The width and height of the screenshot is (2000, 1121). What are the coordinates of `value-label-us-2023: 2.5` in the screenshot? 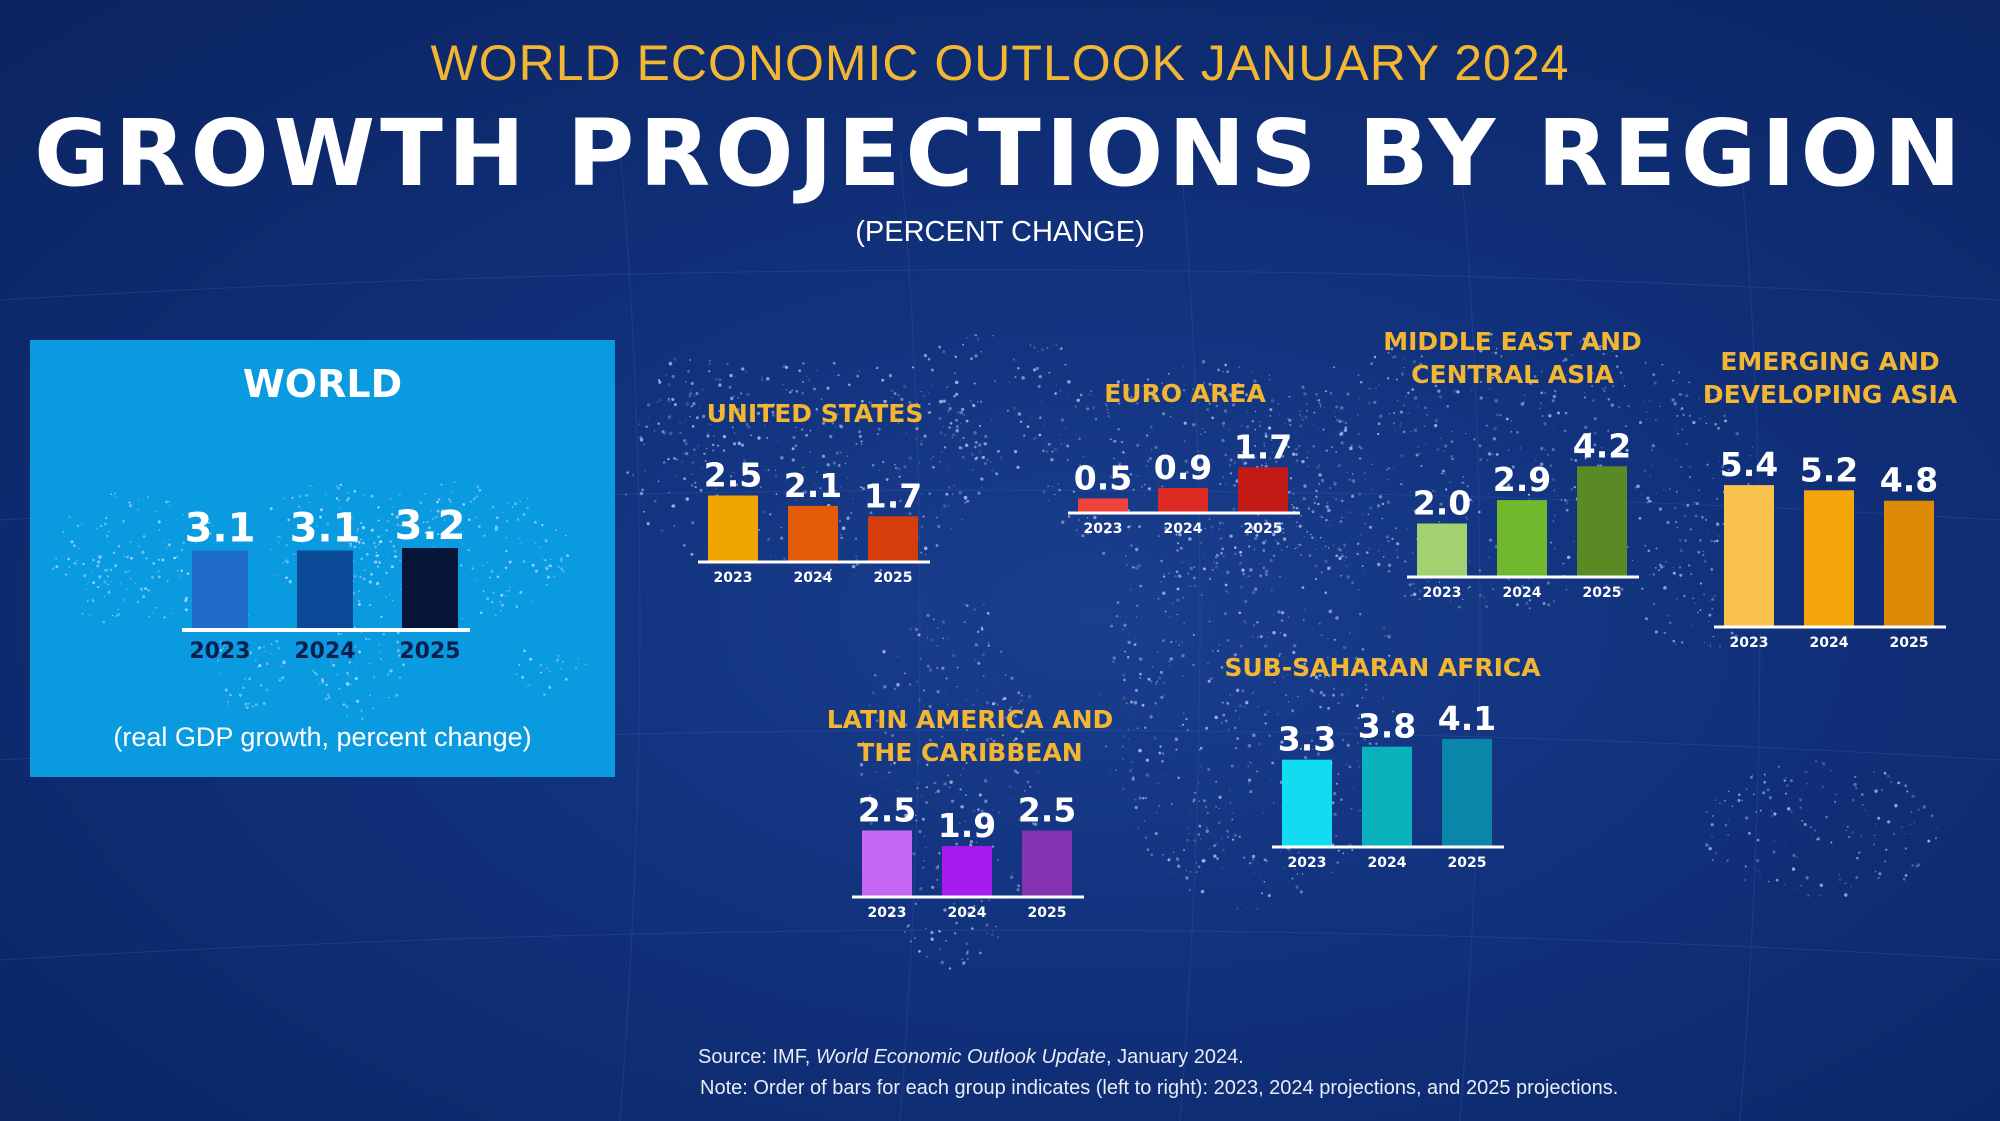 It's located at (733, 475).